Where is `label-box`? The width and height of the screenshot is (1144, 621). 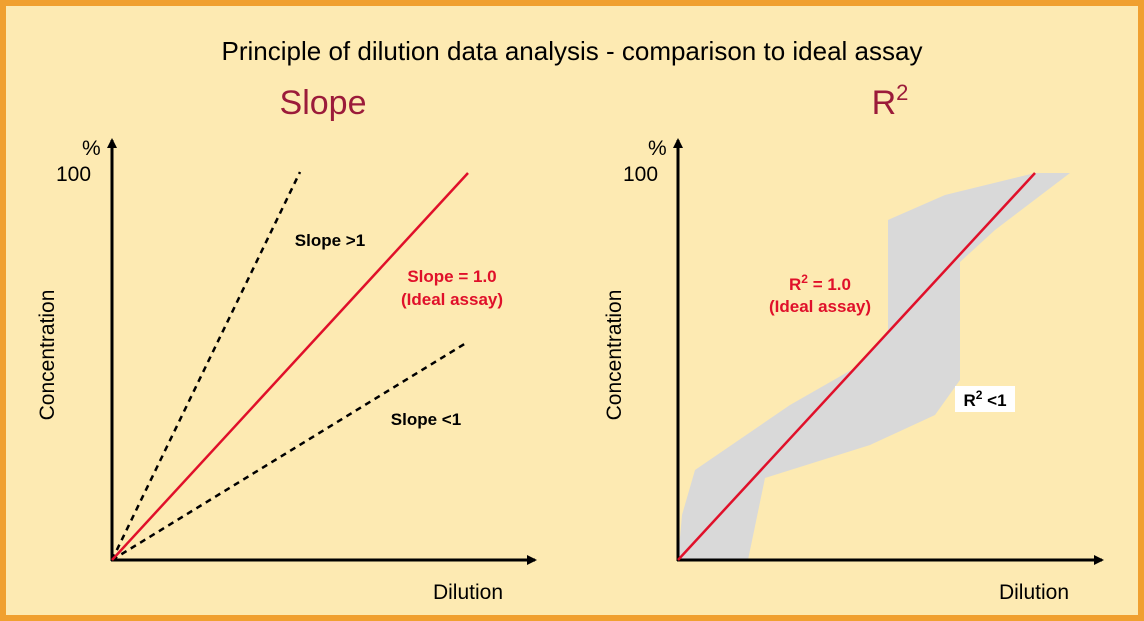
label-box is located at coordinates (985, 399).